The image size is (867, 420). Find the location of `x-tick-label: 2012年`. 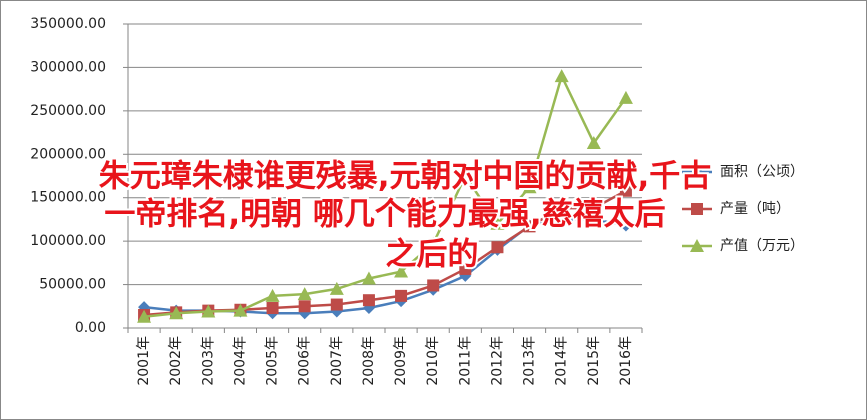

x-tick-label: 2012年 is located at coordinates (497, 361).